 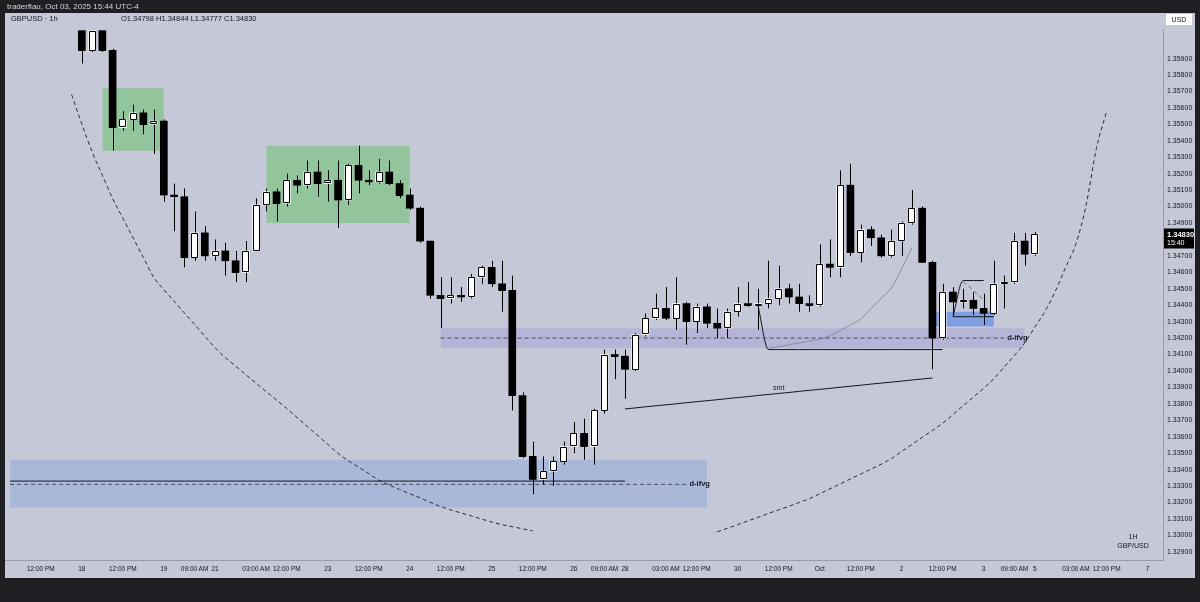 I want to click on text: traderflau, Oct 03, 2025 15:44 UTC-4, so click(x=73, y=6).